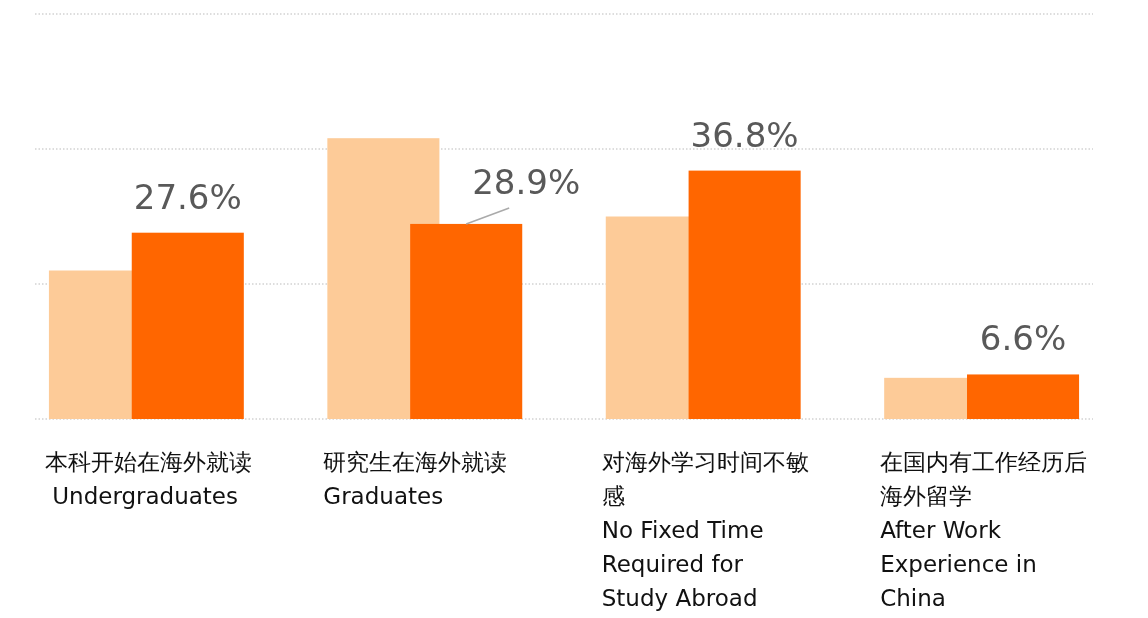  What do you see at coordinates (984, 530) in the screenshot?
I see `x-tick-label: 在国内有工作经历后海外留学 After Work Experience in China` at bounding box center [984, 530].